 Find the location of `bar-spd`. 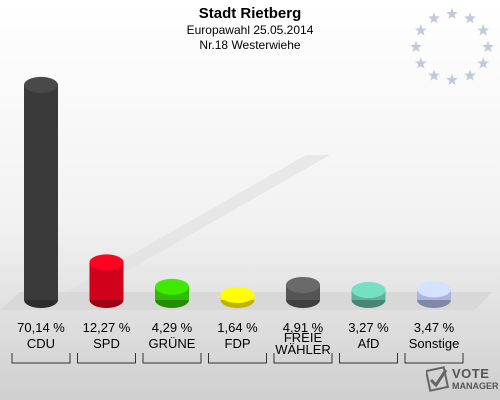

bar-spd is located at coordinates (106, 281).